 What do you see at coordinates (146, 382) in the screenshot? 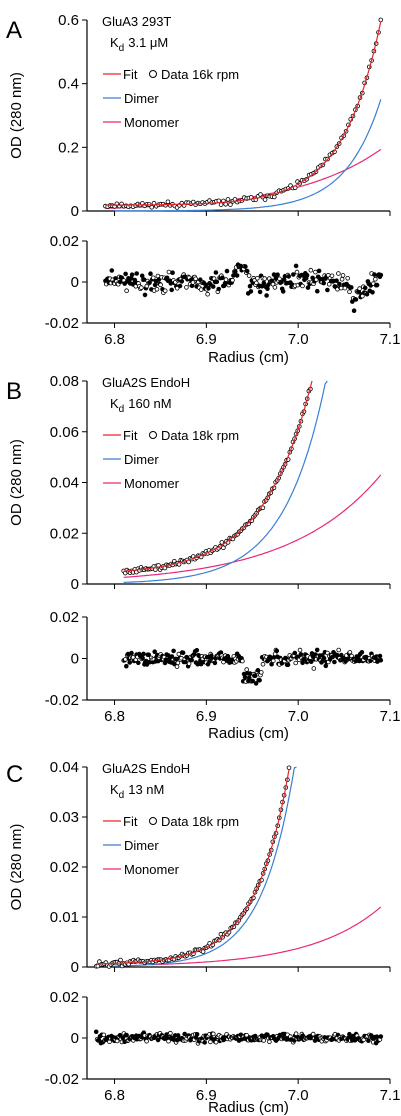
I see `sample-name: GluA2S EndoH` at bounding box center [146, 382].